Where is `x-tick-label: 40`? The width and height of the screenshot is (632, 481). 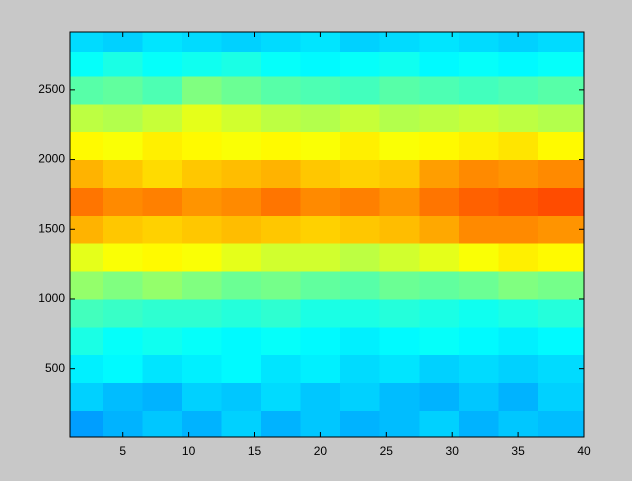
x-tick-label: 40 is located at coordinates (584, 451).